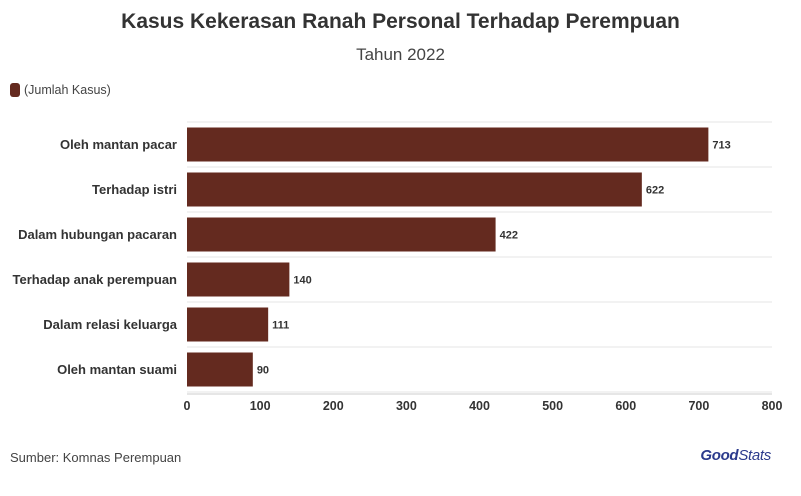  I want to click on value-label: 422, so click(509, 236).